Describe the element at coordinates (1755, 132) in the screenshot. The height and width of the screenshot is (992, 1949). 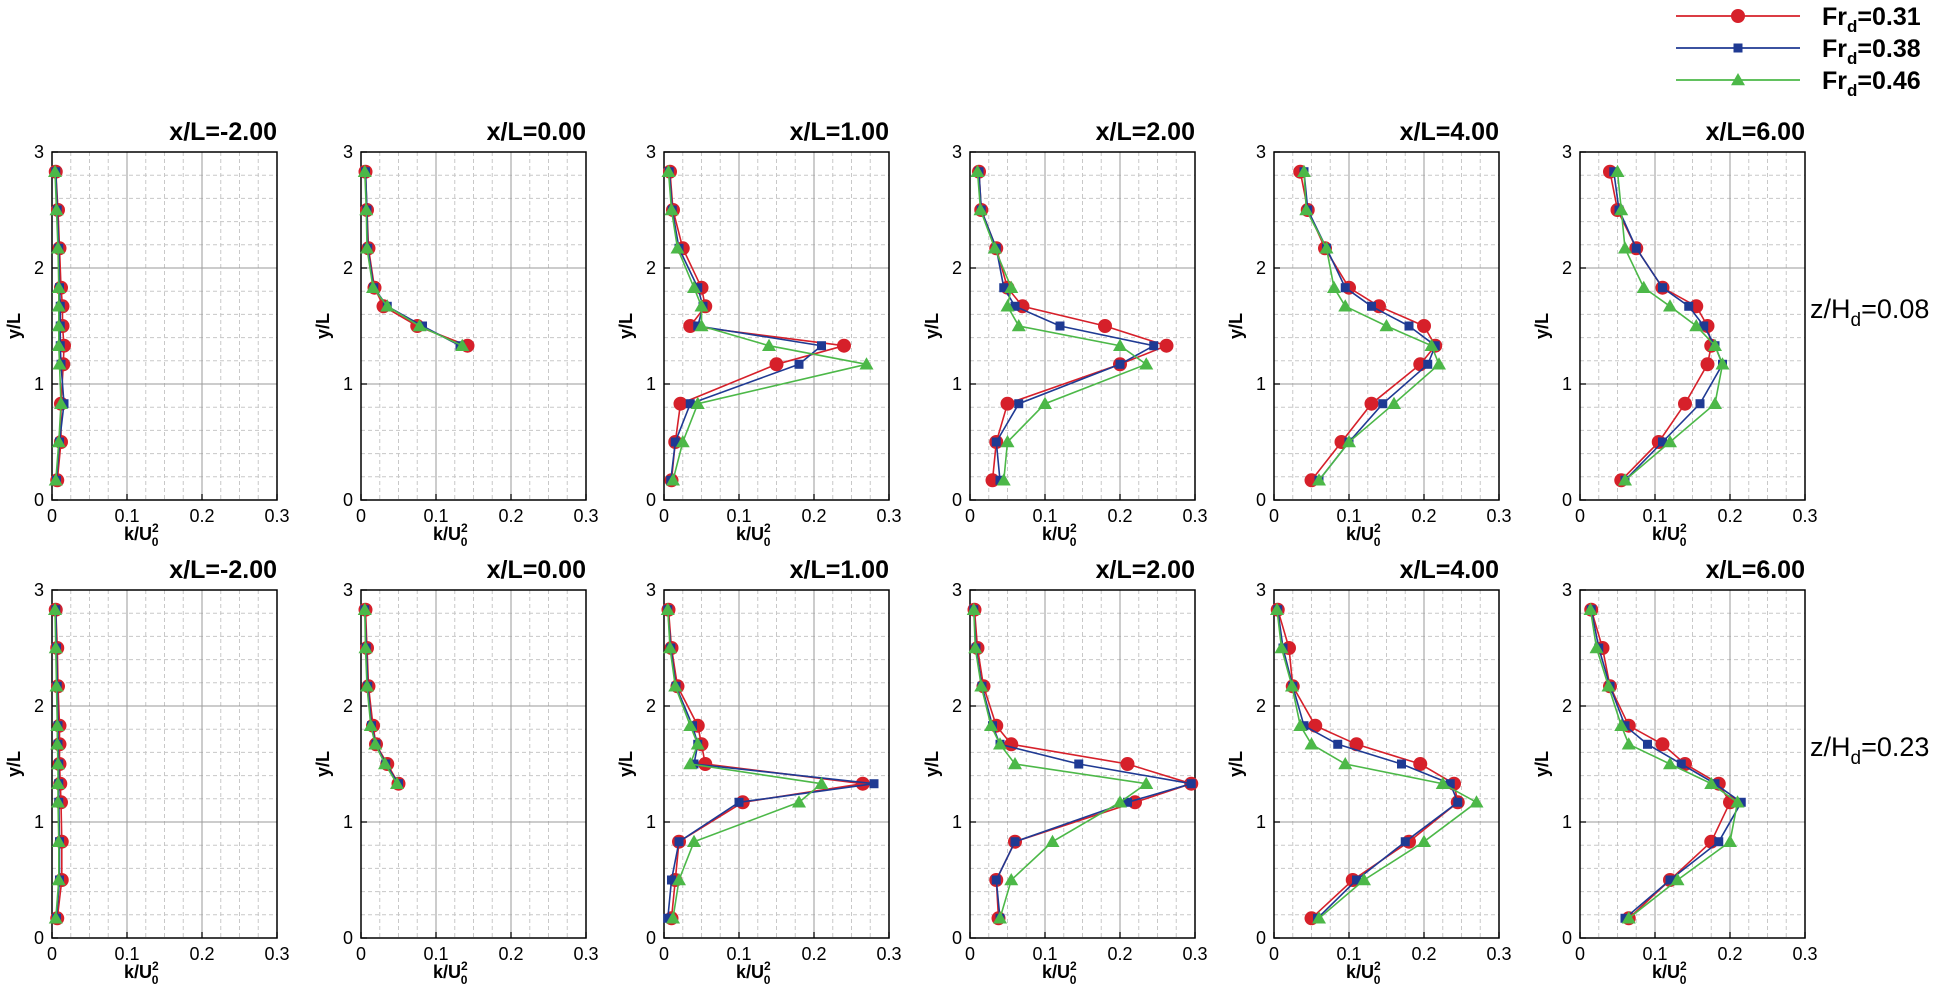
I see `panel-title: x/L=6.00` at that location.